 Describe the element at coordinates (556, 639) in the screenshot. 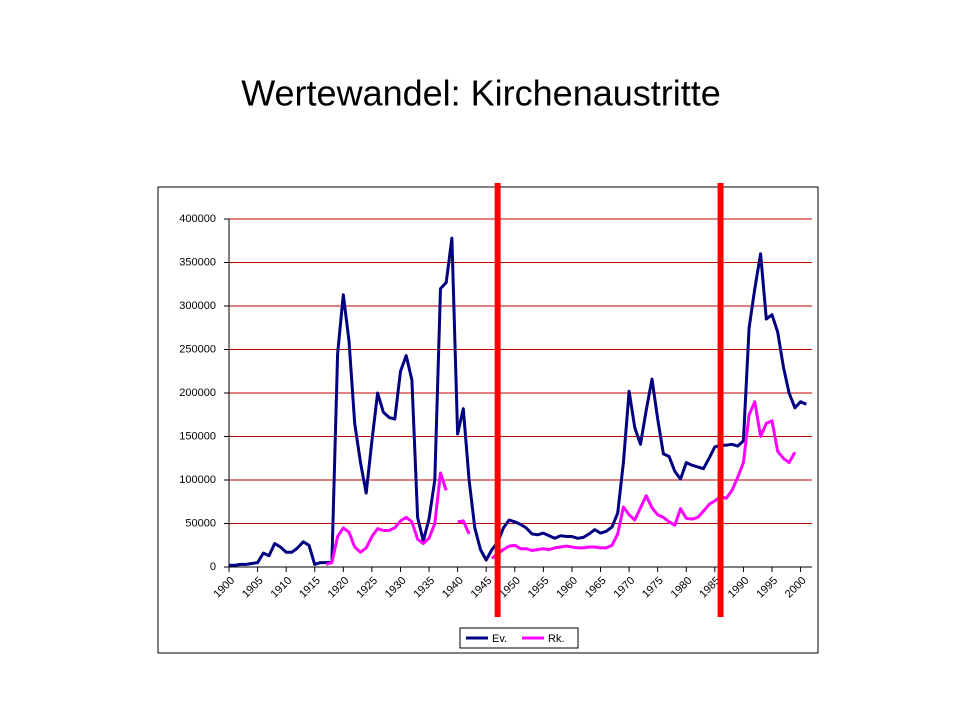

I see `legend-label: Rk.` at that location.